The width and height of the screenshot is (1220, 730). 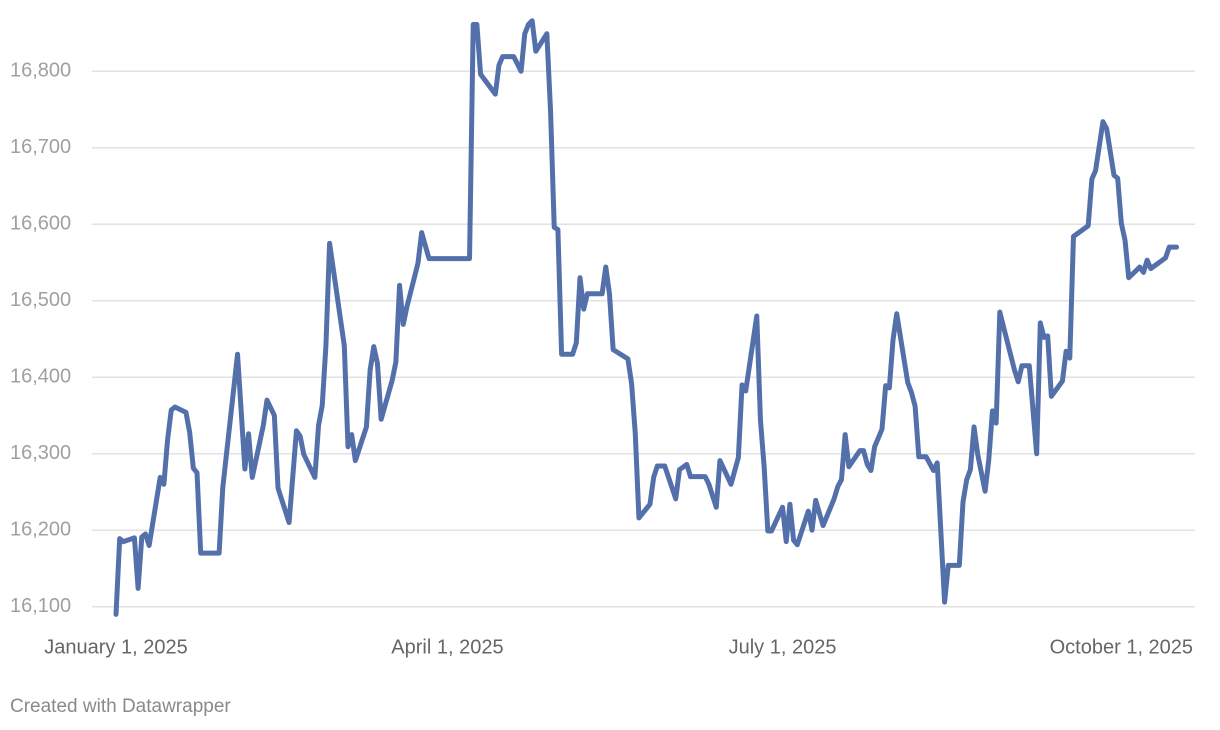 I want to click on x-tick-label: April 1, 2025, so click(x=447, y=647).